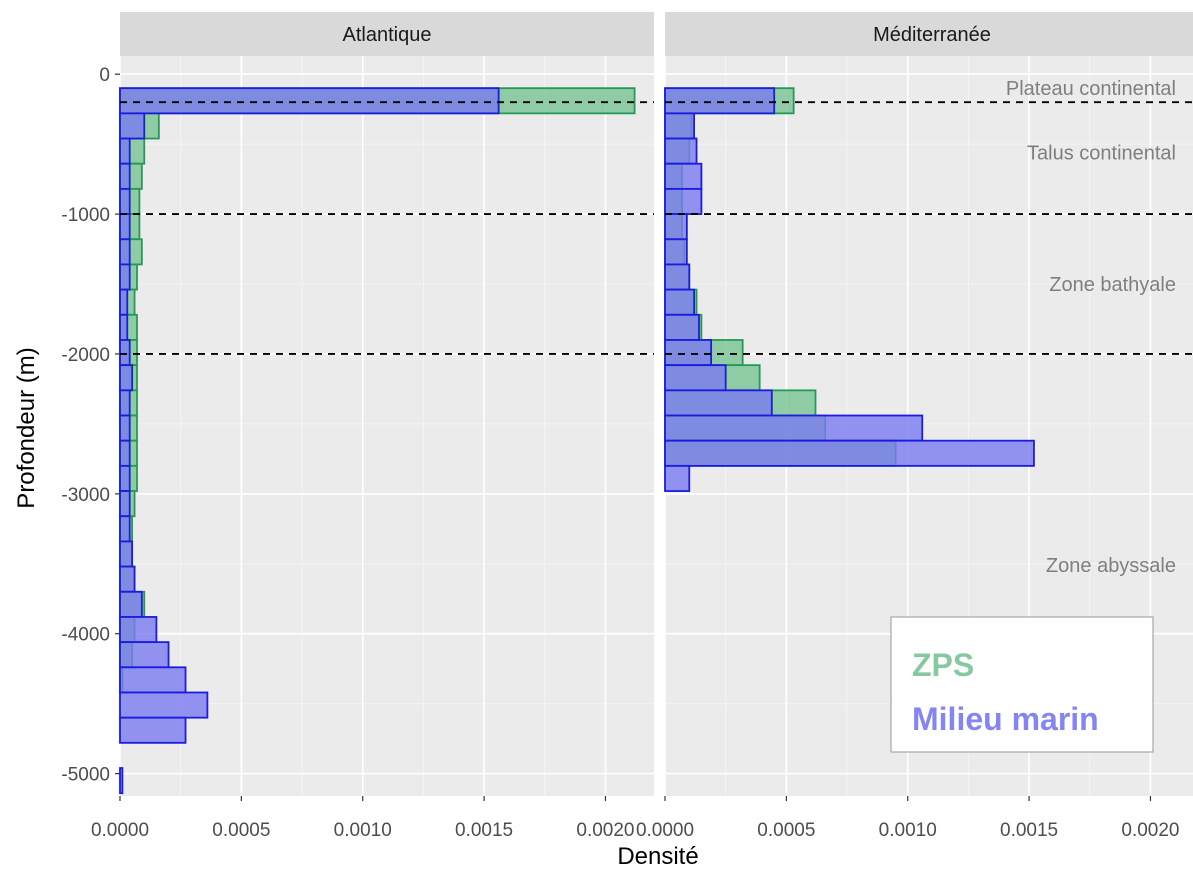 The width and height of the screenshot is (1193, 870). Describe the element at coordinates (1101, 154) in the screenshot. I see `depth-zone-label: Talus continental` at that location.